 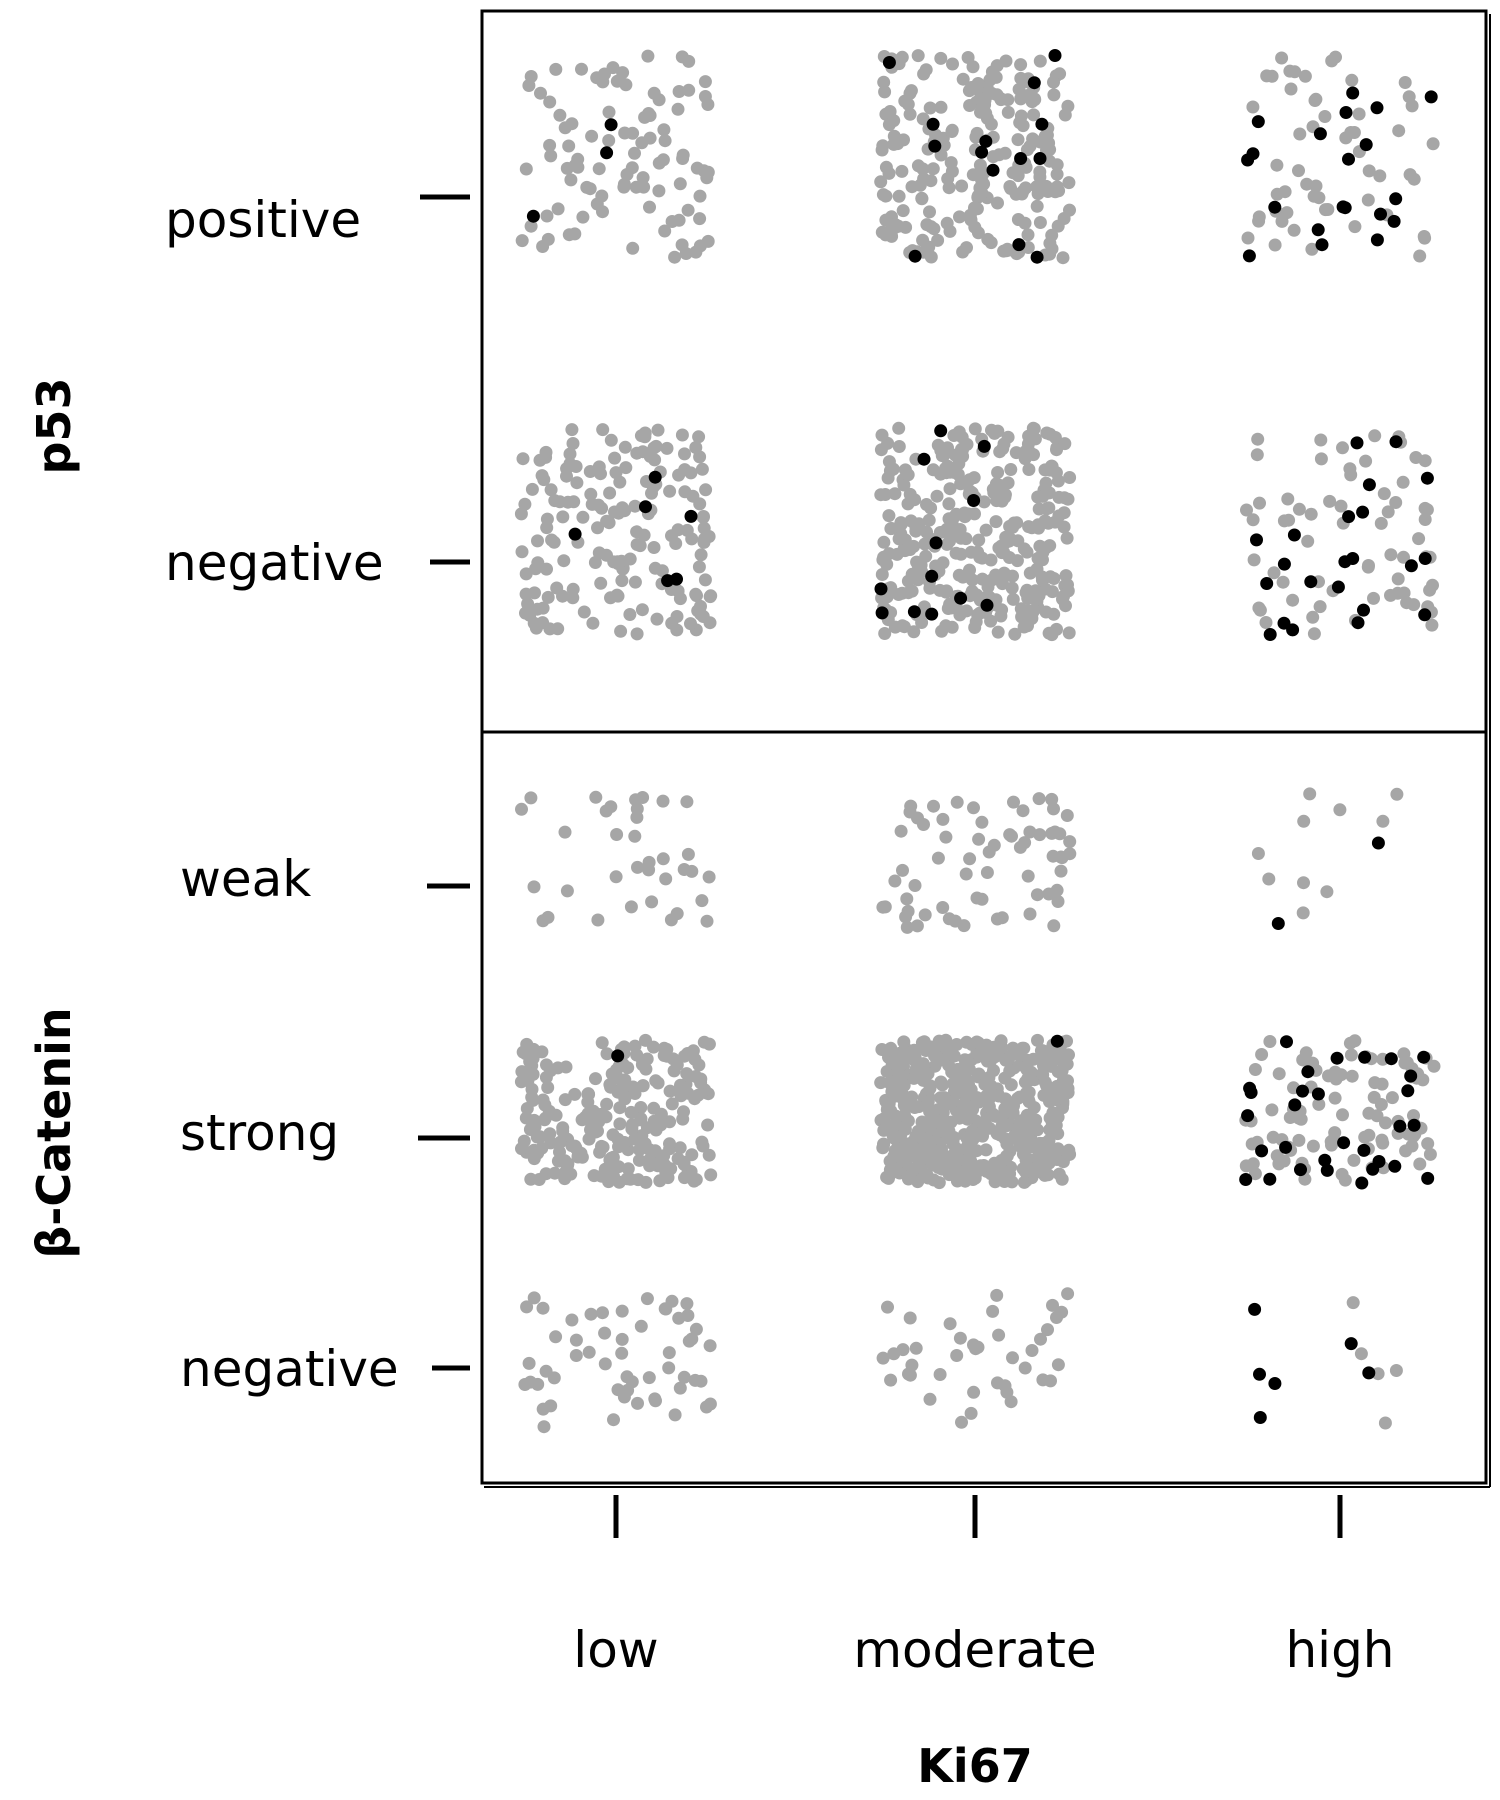 What do you see at coordinates (1342, 1115) in the screenshot?
I see `point-gray-catenin-strong-high` at bounding box center [1342, 1115].